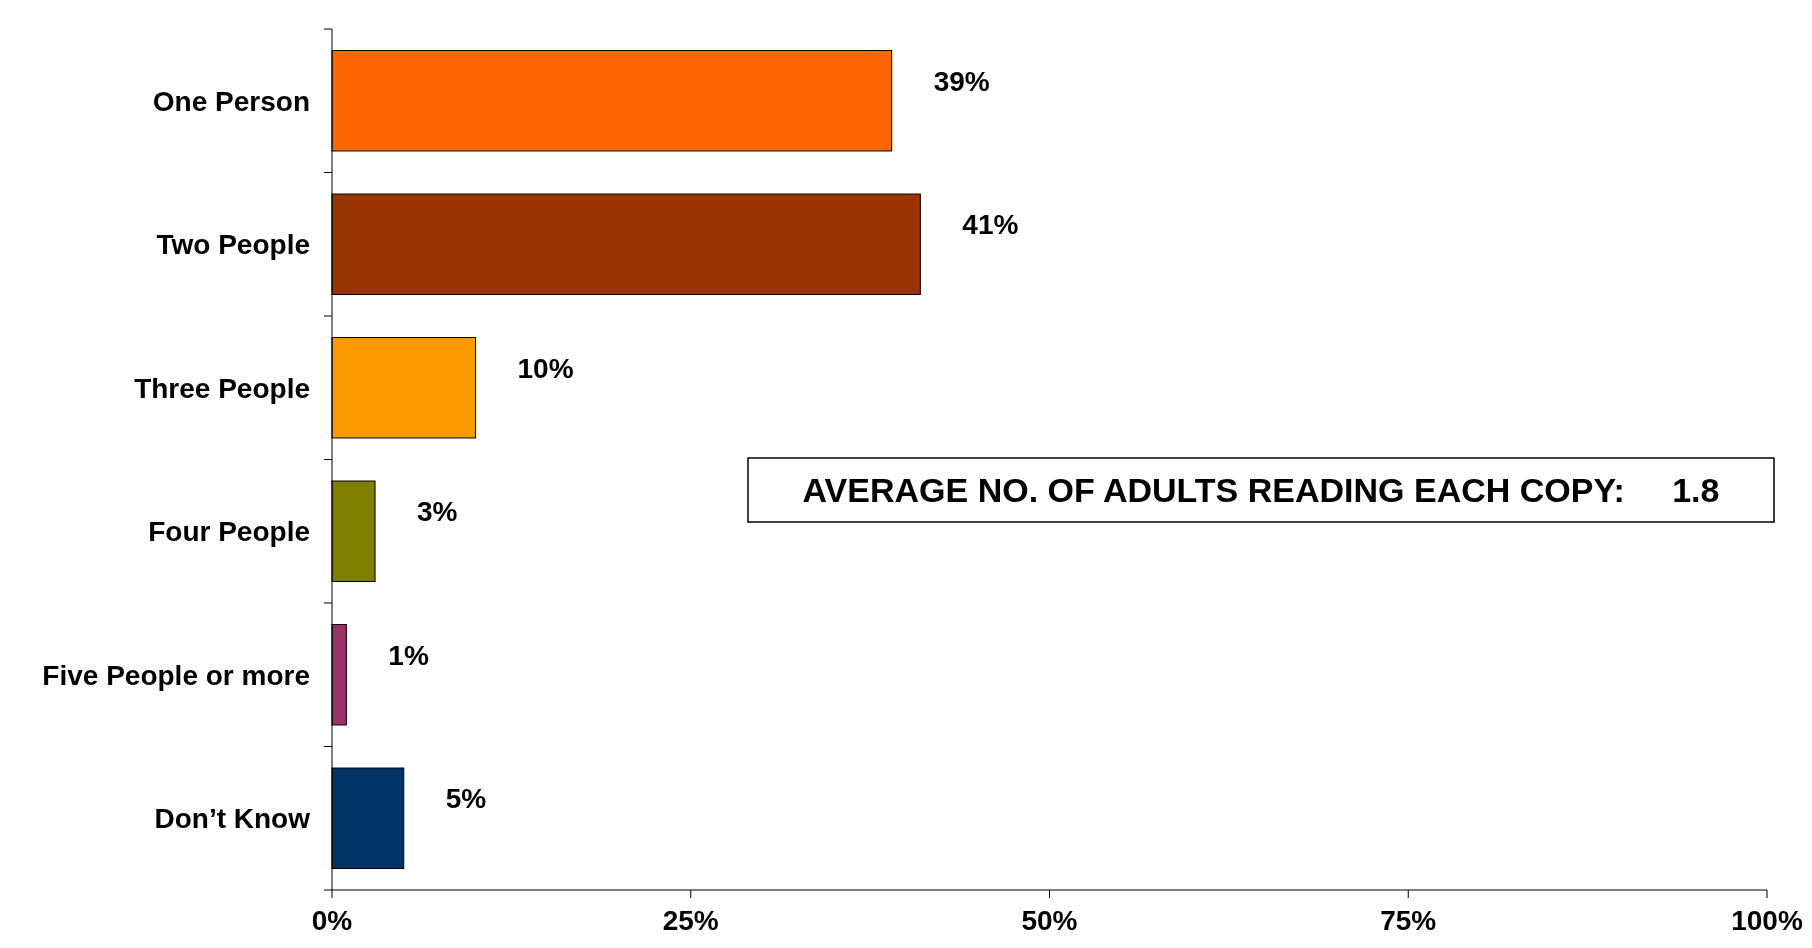 The height and width of the screenshot is (948, 1812). Describe the element at coordinates (232, 819) in the screenshot. I see `y-tick-label: Don’t Know` at that location.